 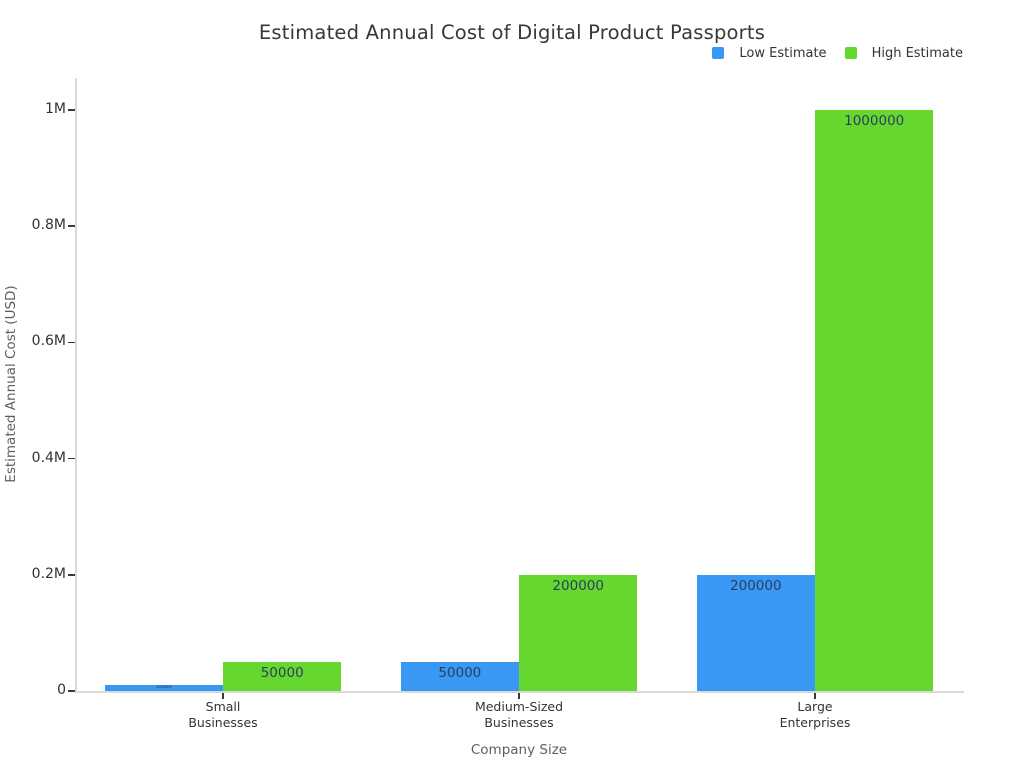 What do you see at coordinates (815, 714) in the screenshot?
I see `x-tick-label-large-enterprises: Large Enterprises` at bounding box center [815, 714].